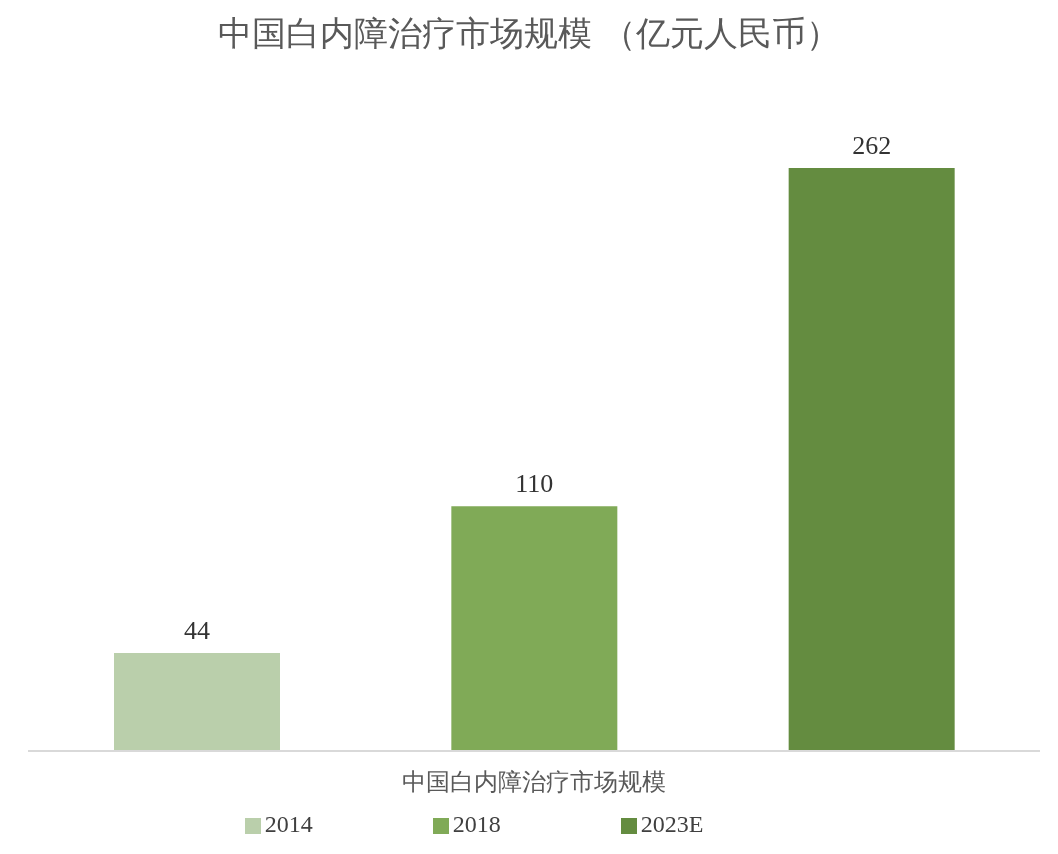 The image size is (1058, 854). What do you see at coordinates (197, 631) in the screenshot?
I see `data-label: 44` at bounding box center [197, 631].